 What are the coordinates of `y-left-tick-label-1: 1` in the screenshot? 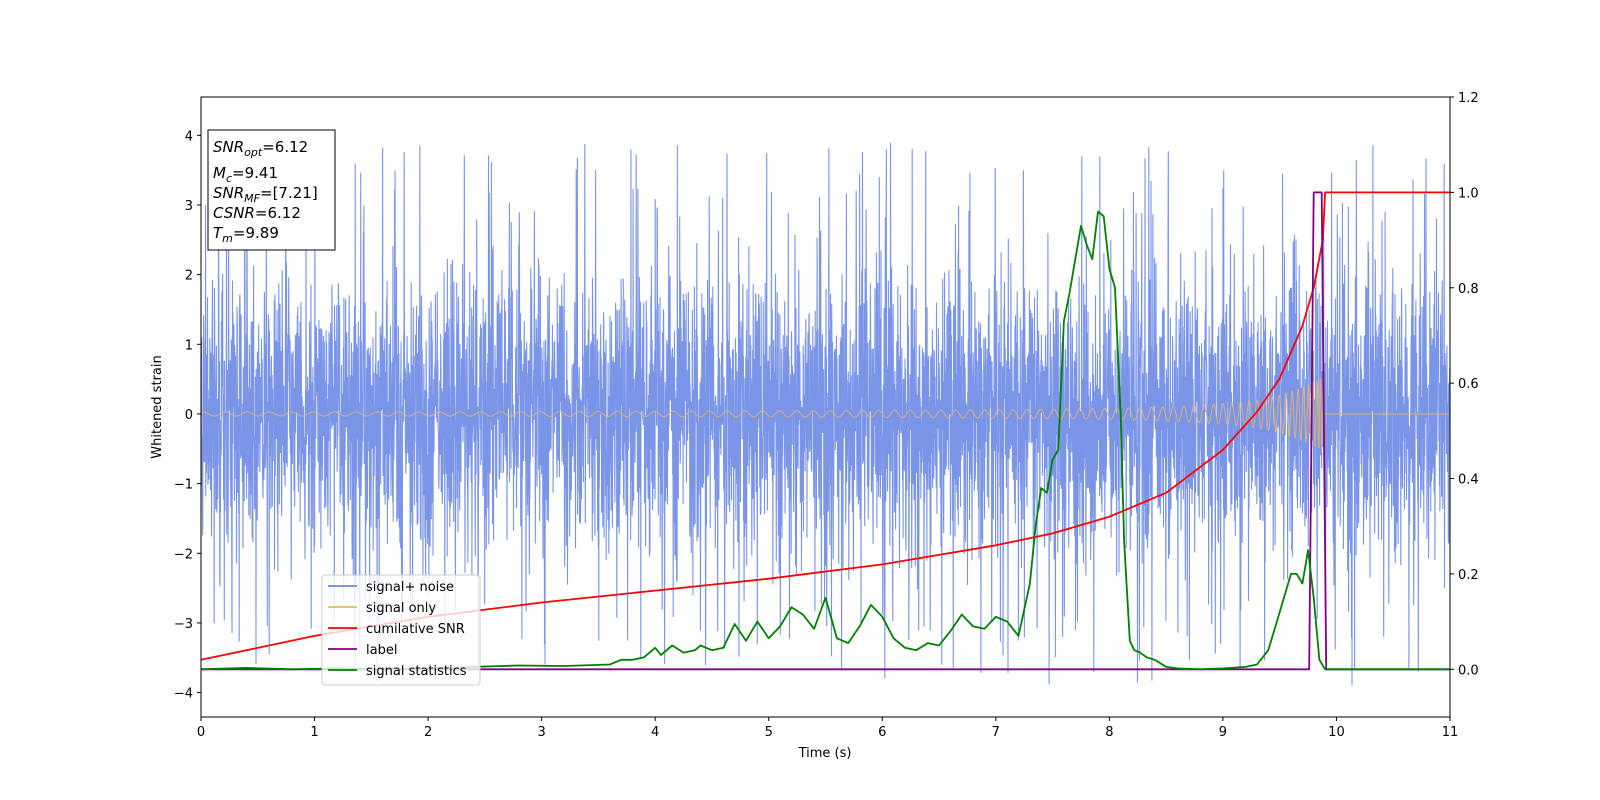 It's located at (189, 345).